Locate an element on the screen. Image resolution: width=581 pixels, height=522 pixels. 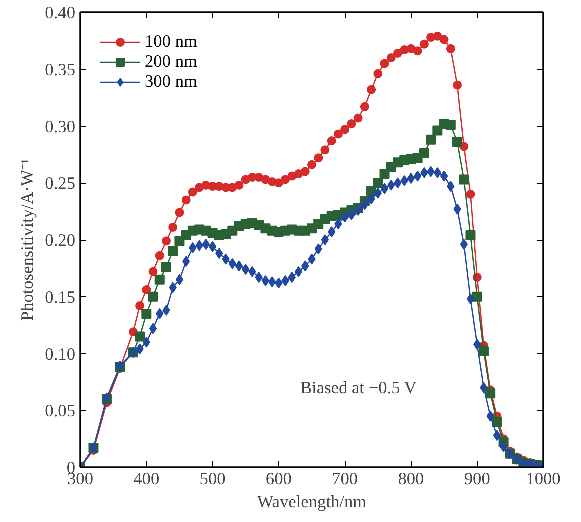
legend-label: 300 nm is located at coordinates (171, 82).